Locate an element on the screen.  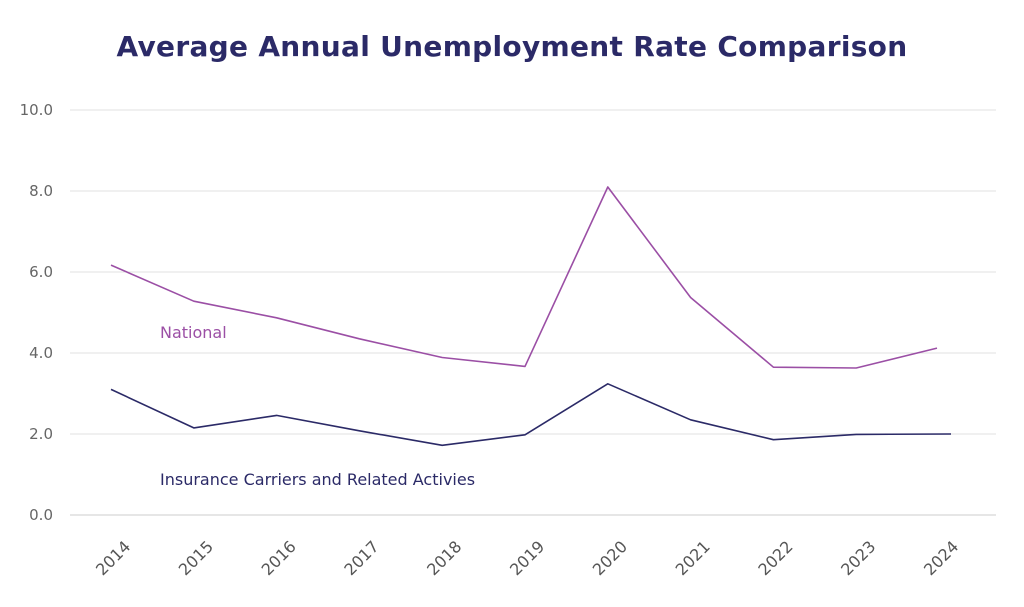
y-tick-label: 2.0 is located at coordinates (41, 434).